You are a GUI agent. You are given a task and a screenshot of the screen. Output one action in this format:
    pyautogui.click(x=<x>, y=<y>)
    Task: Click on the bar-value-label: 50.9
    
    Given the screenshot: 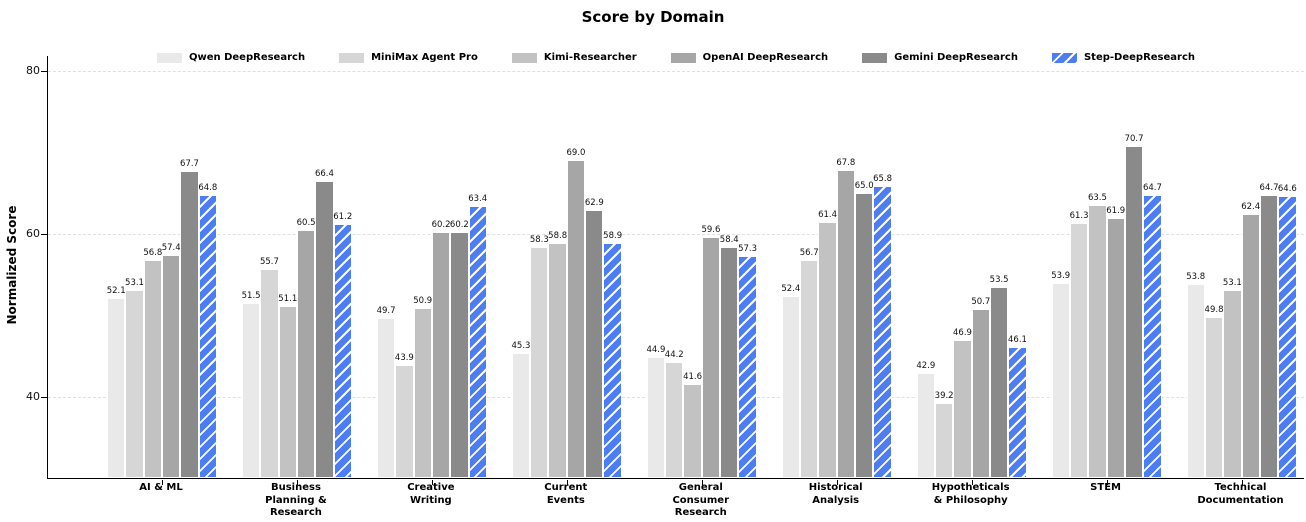 What is the action you would take?
    pyautogui.click(x=423, y=300)
    